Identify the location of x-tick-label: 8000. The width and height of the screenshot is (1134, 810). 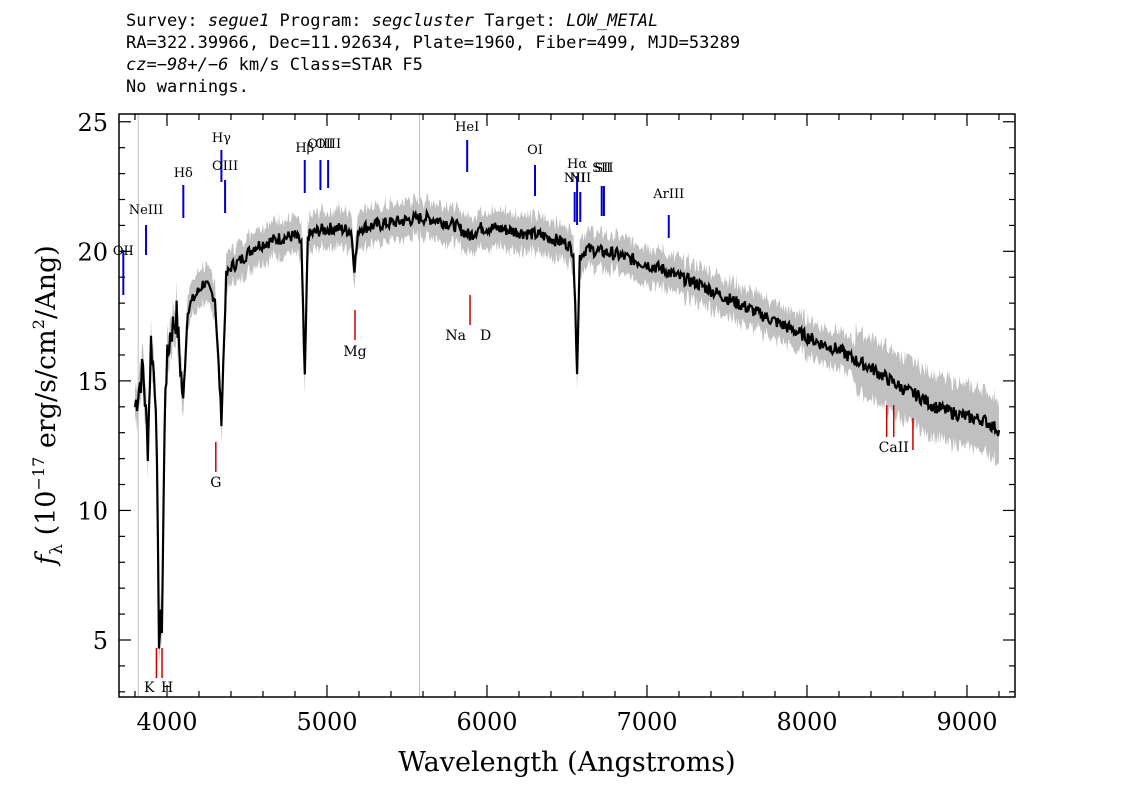
(806, 722).